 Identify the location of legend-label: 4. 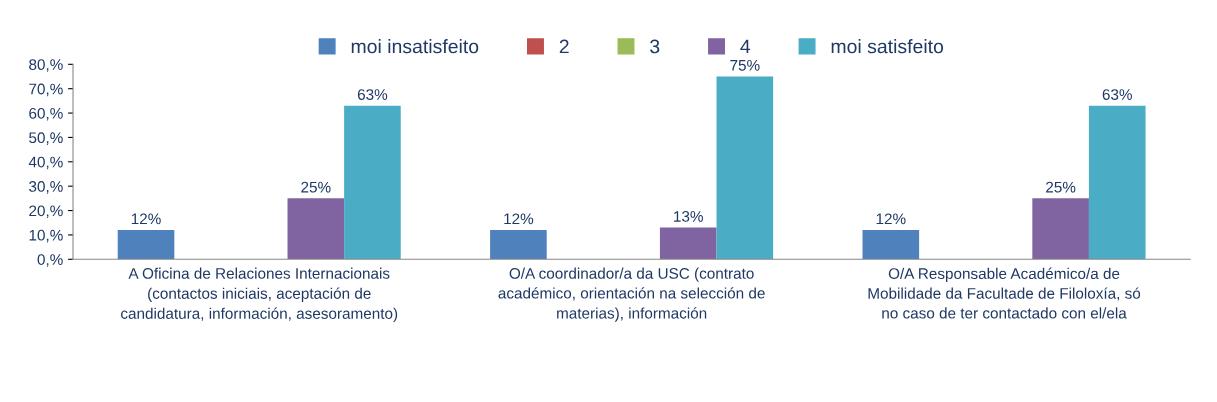
(745, 46).